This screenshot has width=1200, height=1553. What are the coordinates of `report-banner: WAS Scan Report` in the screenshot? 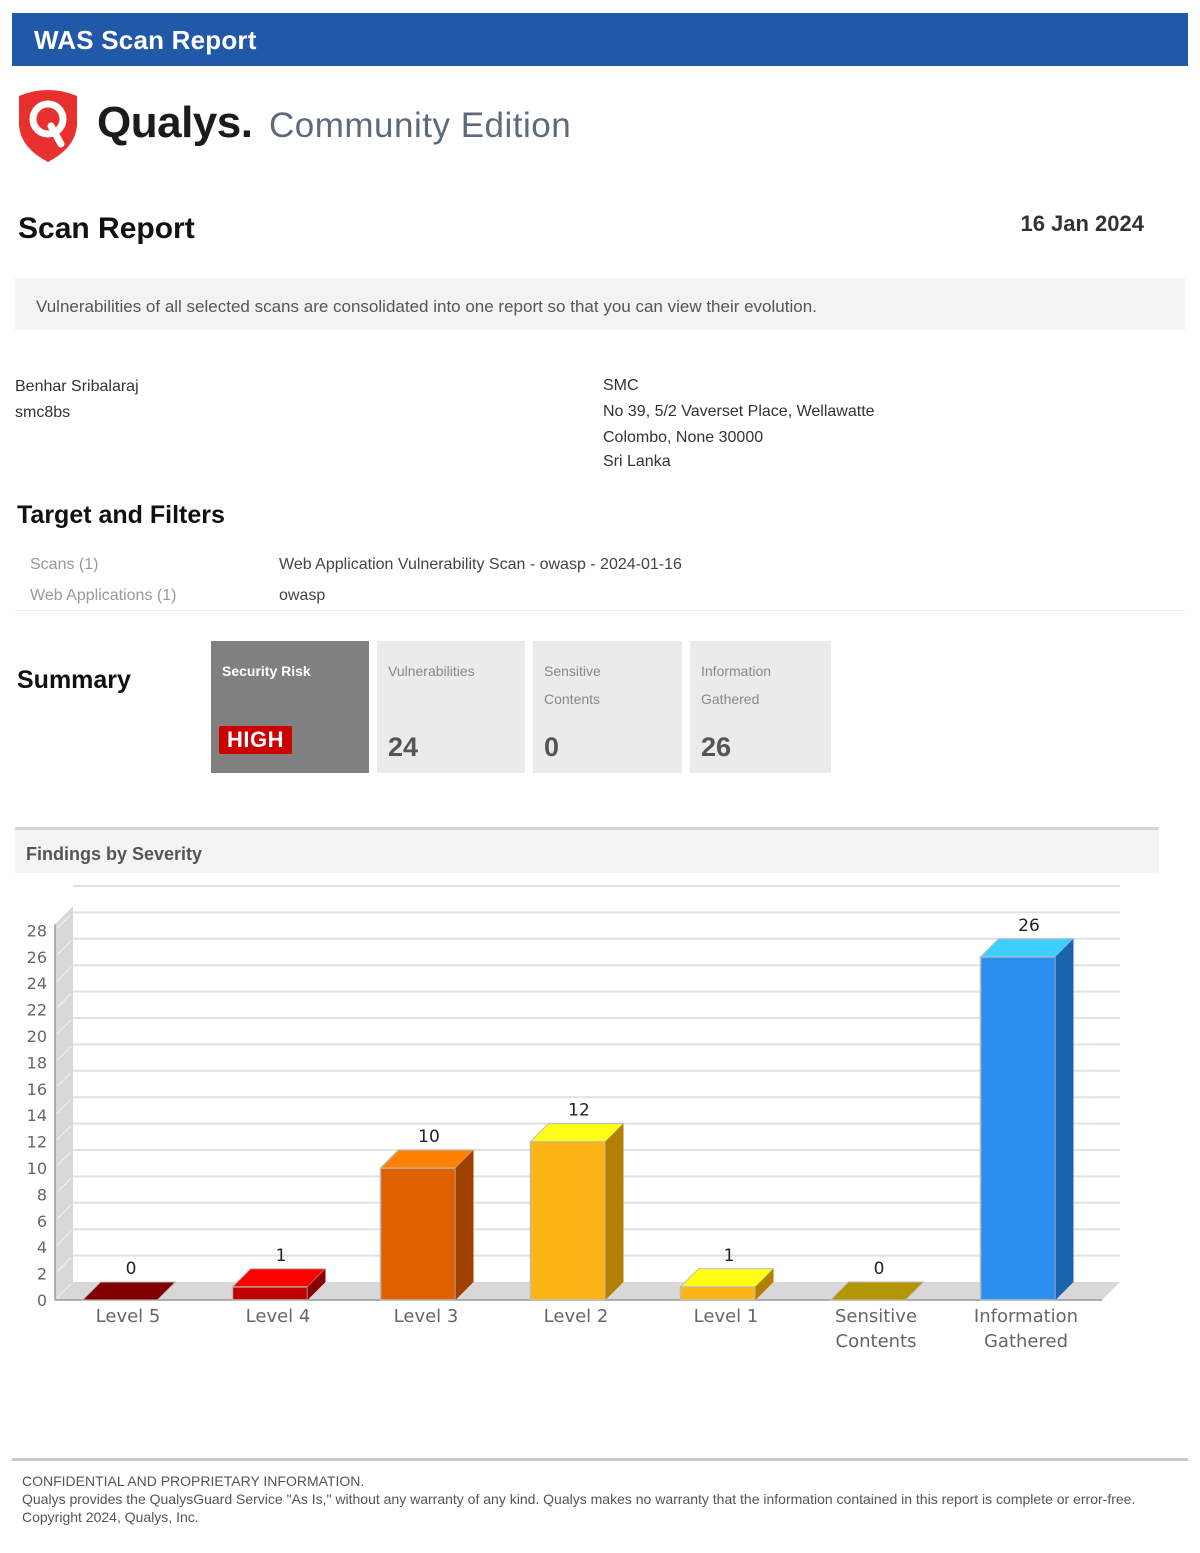 It's located at (600, 39).